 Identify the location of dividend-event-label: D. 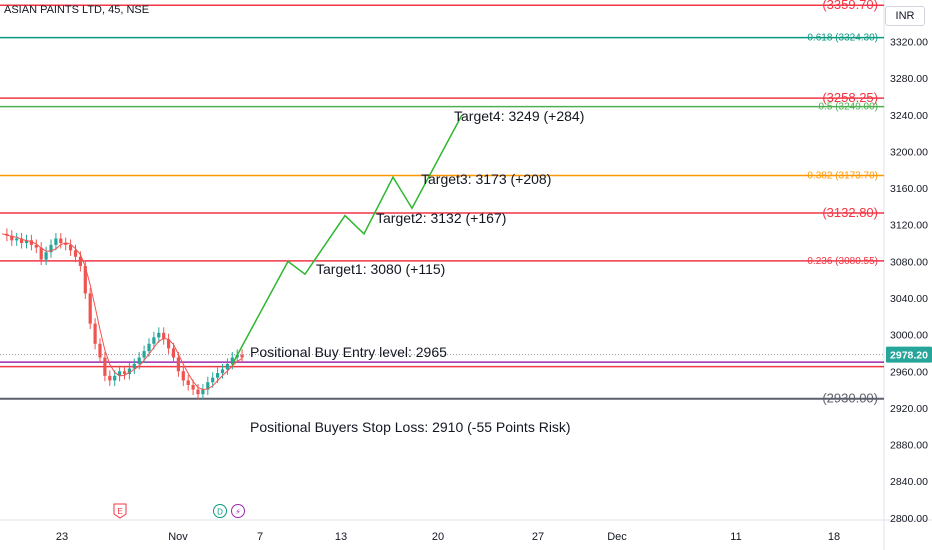
(220, 512).